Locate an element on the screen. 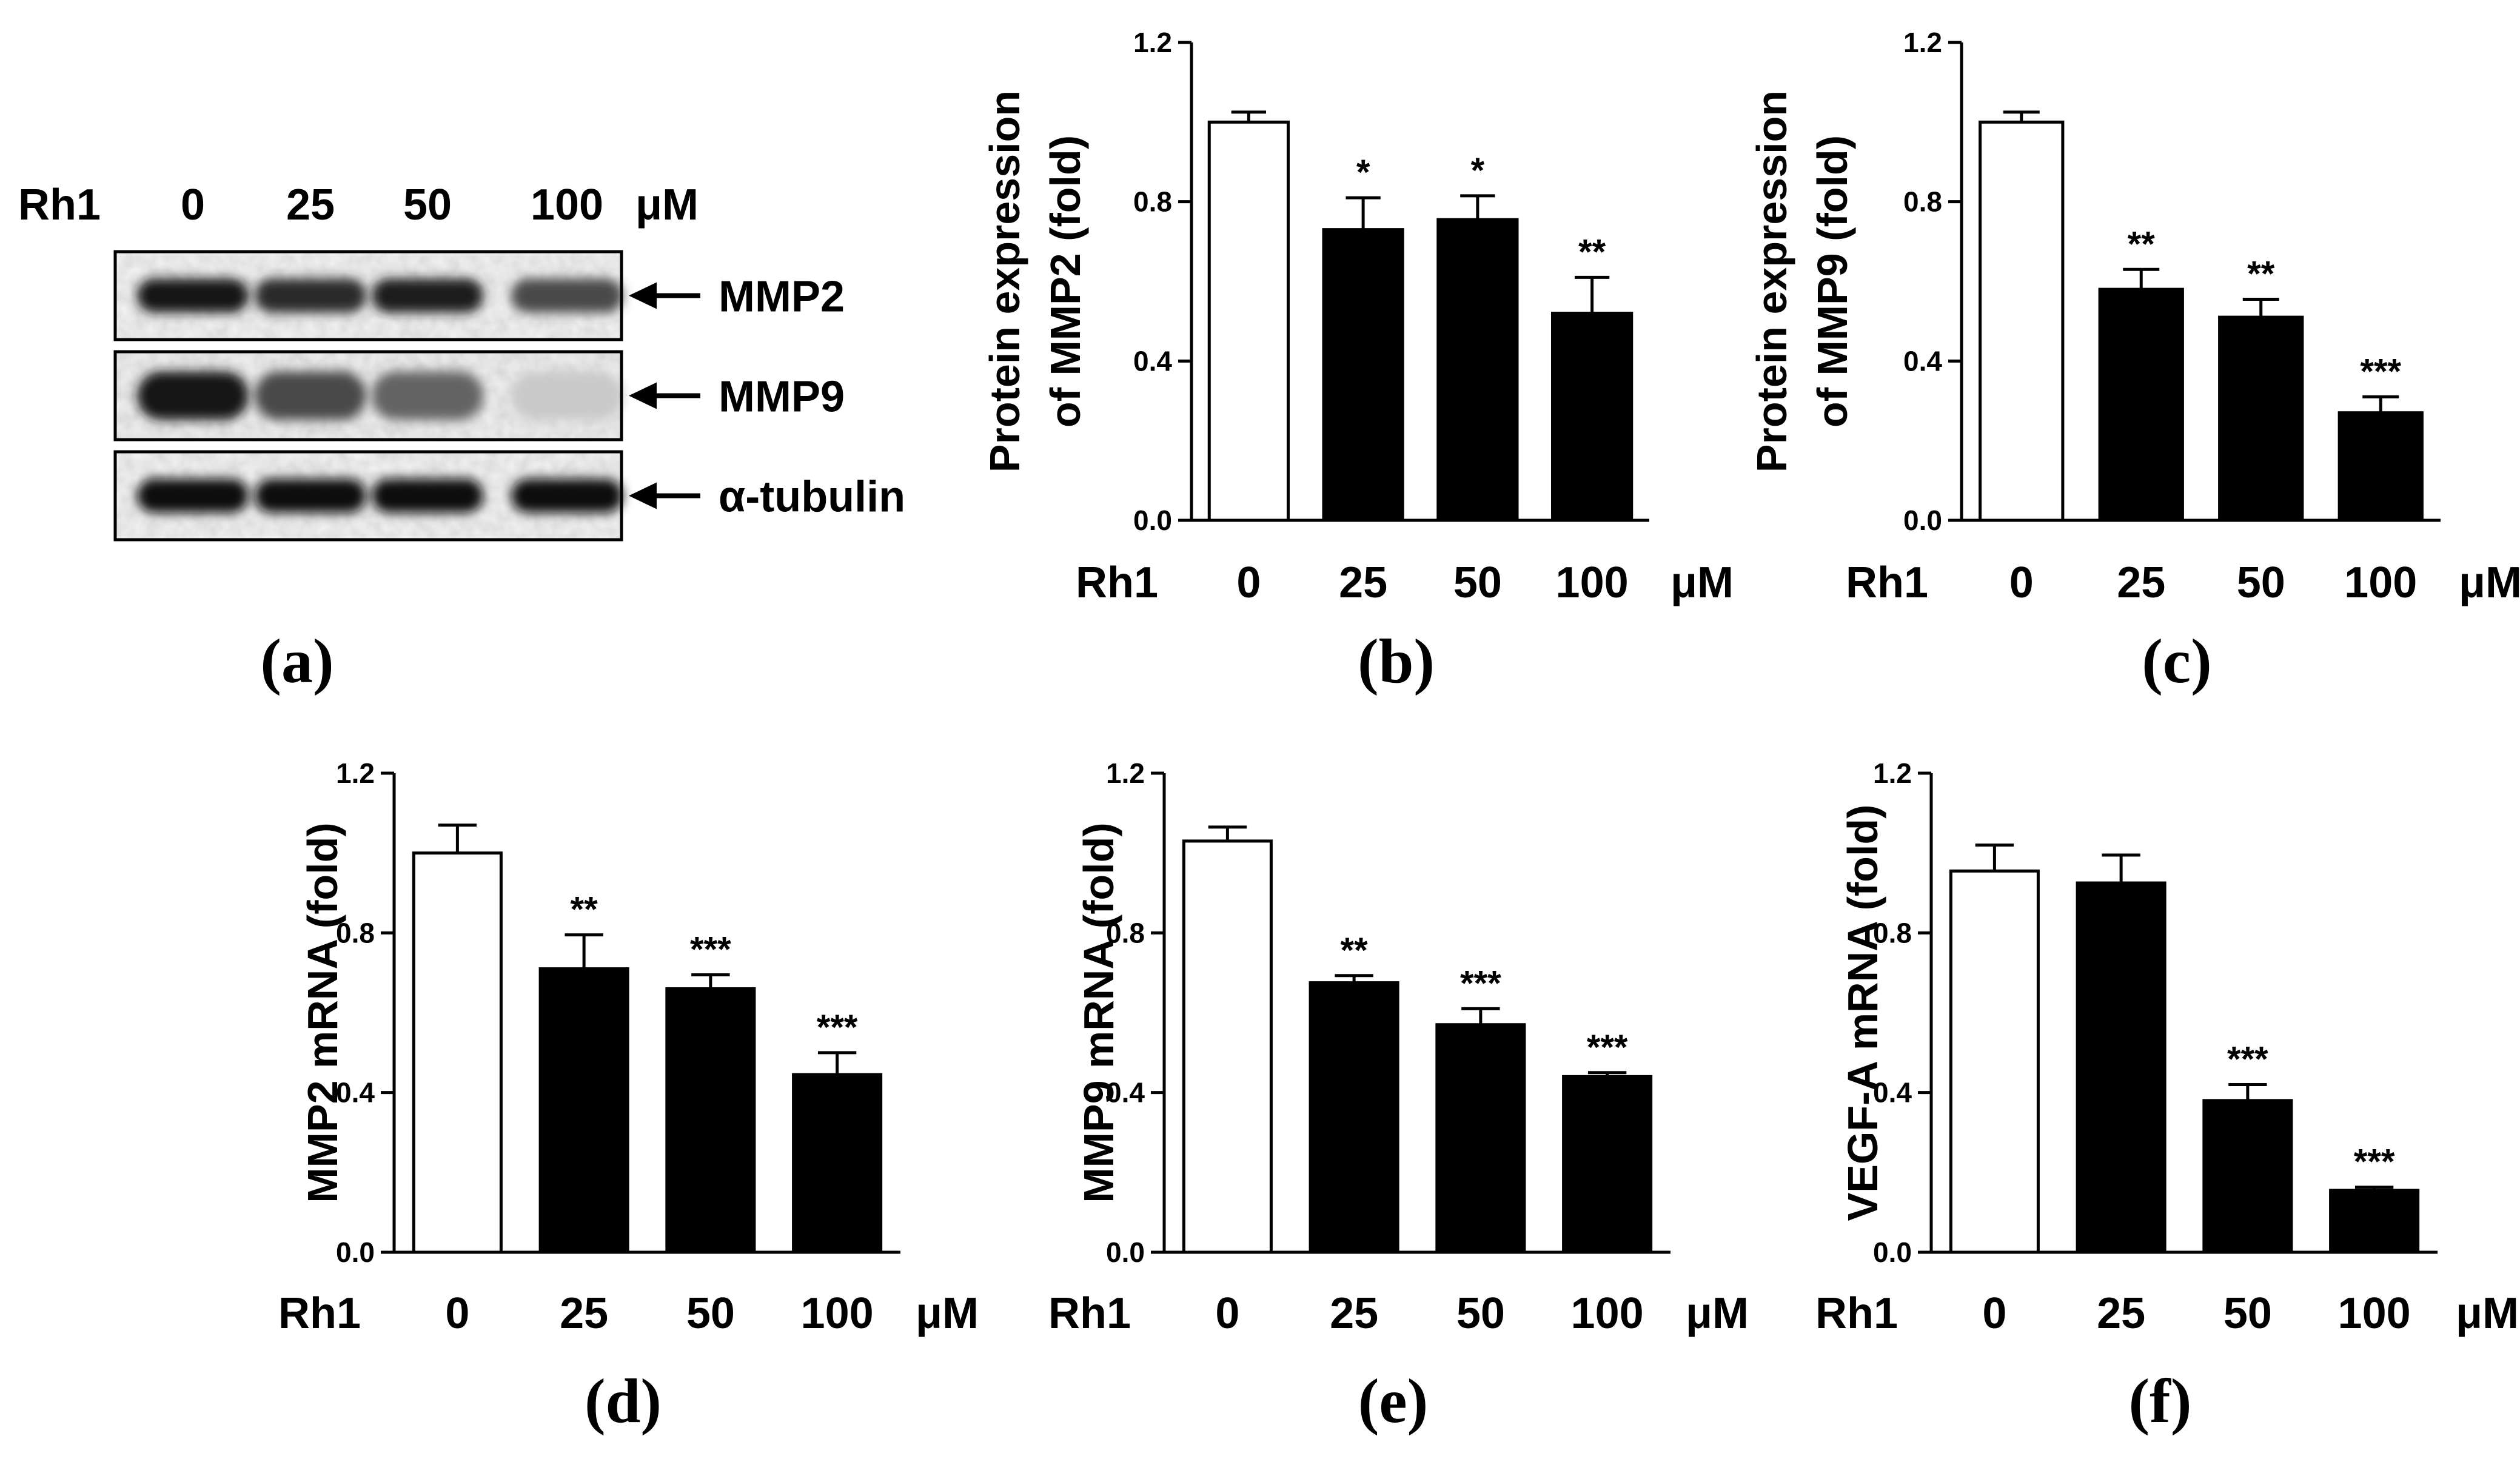  blot-rows: MMP2 MMP9 α-tubulin is located at coordinates (509, 396).